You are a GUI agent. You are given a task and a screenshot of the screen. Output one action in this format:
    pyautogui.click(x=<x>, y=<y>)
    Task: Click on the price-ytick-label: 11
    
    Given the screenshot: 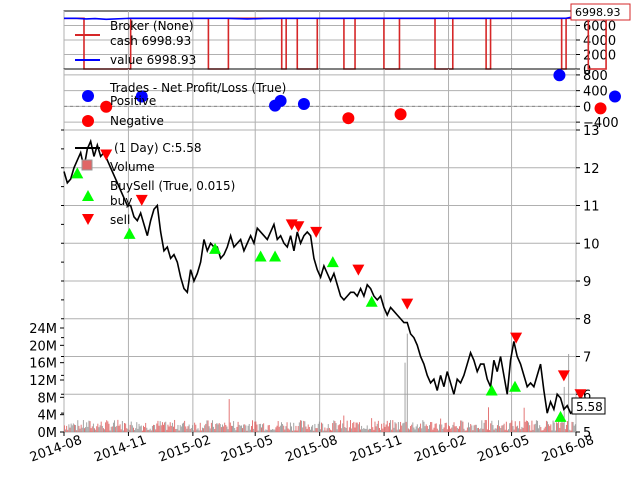 What is the action you would take?
    pyautogui.click(x=591, y=207)
    